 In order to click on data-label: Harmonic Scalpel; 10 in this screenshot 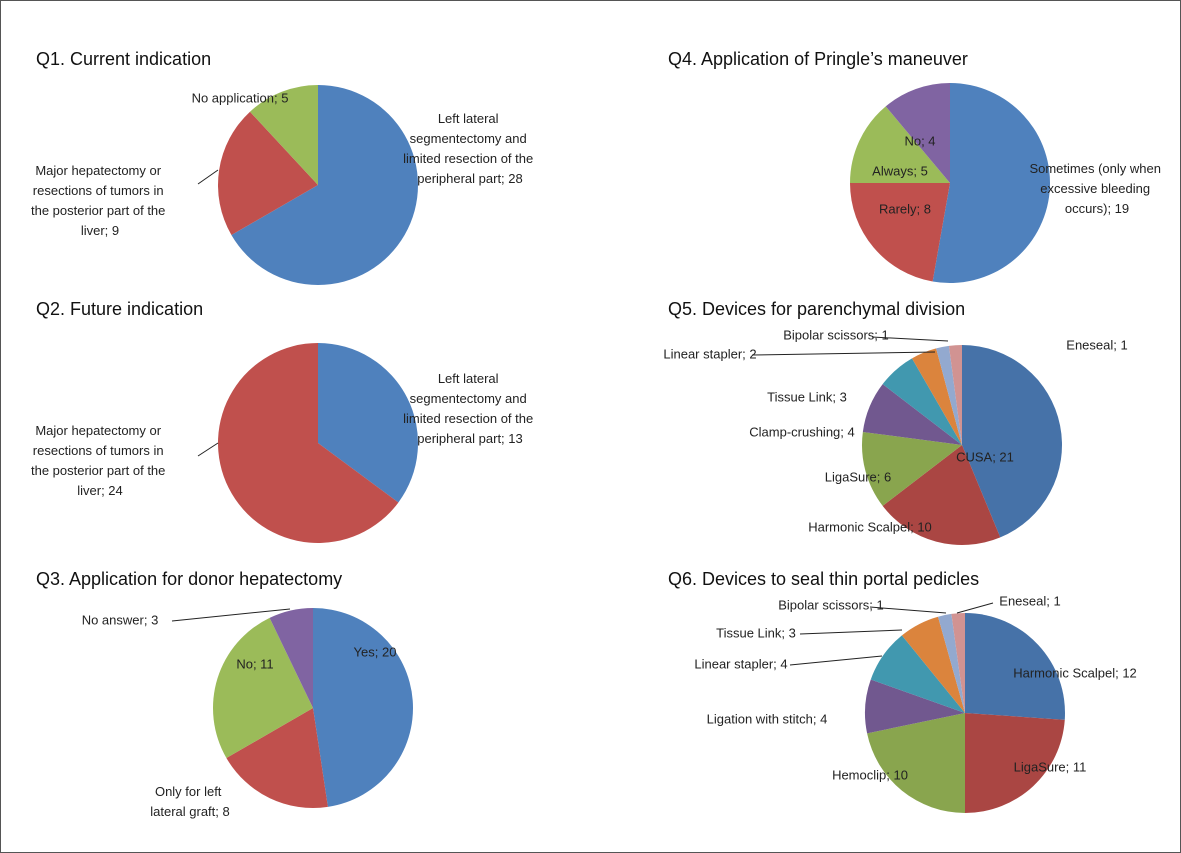, I will do `click(870, 526)`.